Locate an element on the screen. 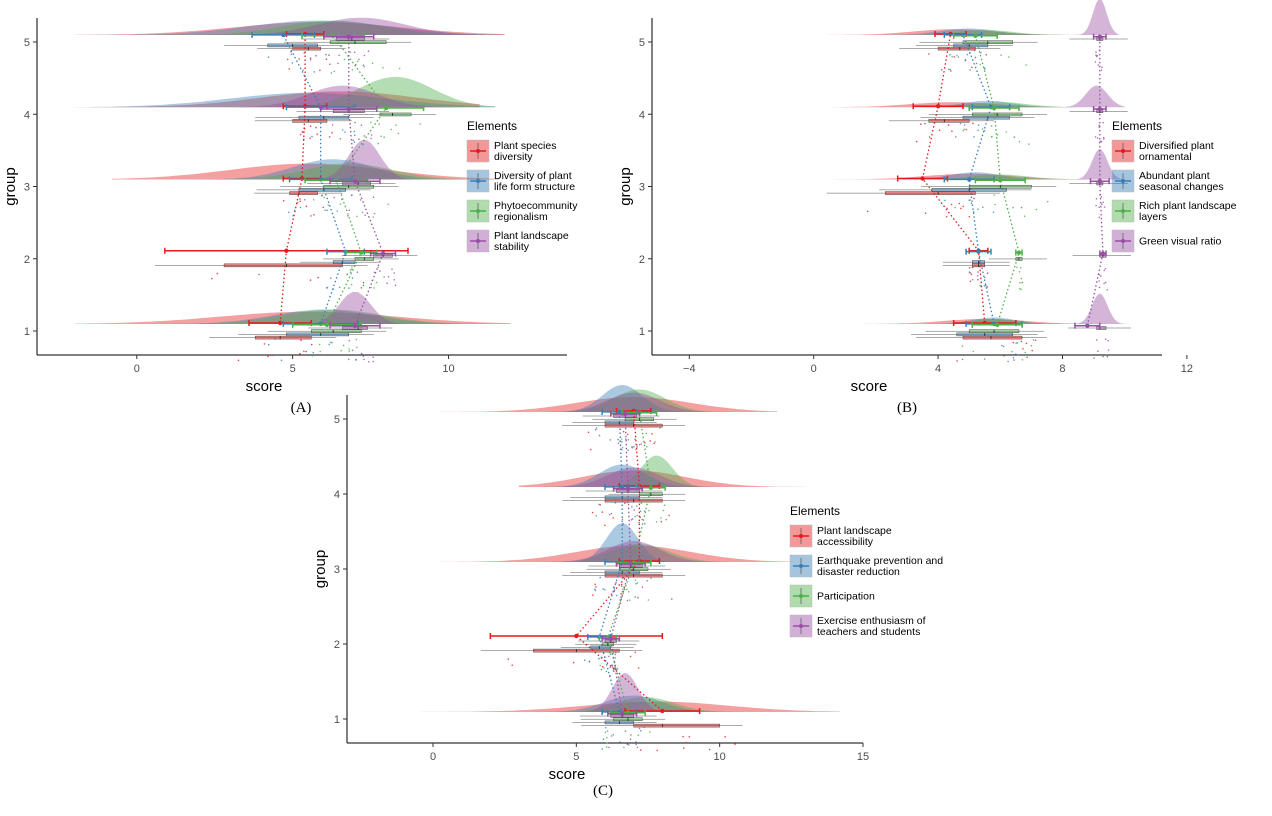 The image size is (1272, 816). legend-label: accessibility is located at coordinates (845, 542).